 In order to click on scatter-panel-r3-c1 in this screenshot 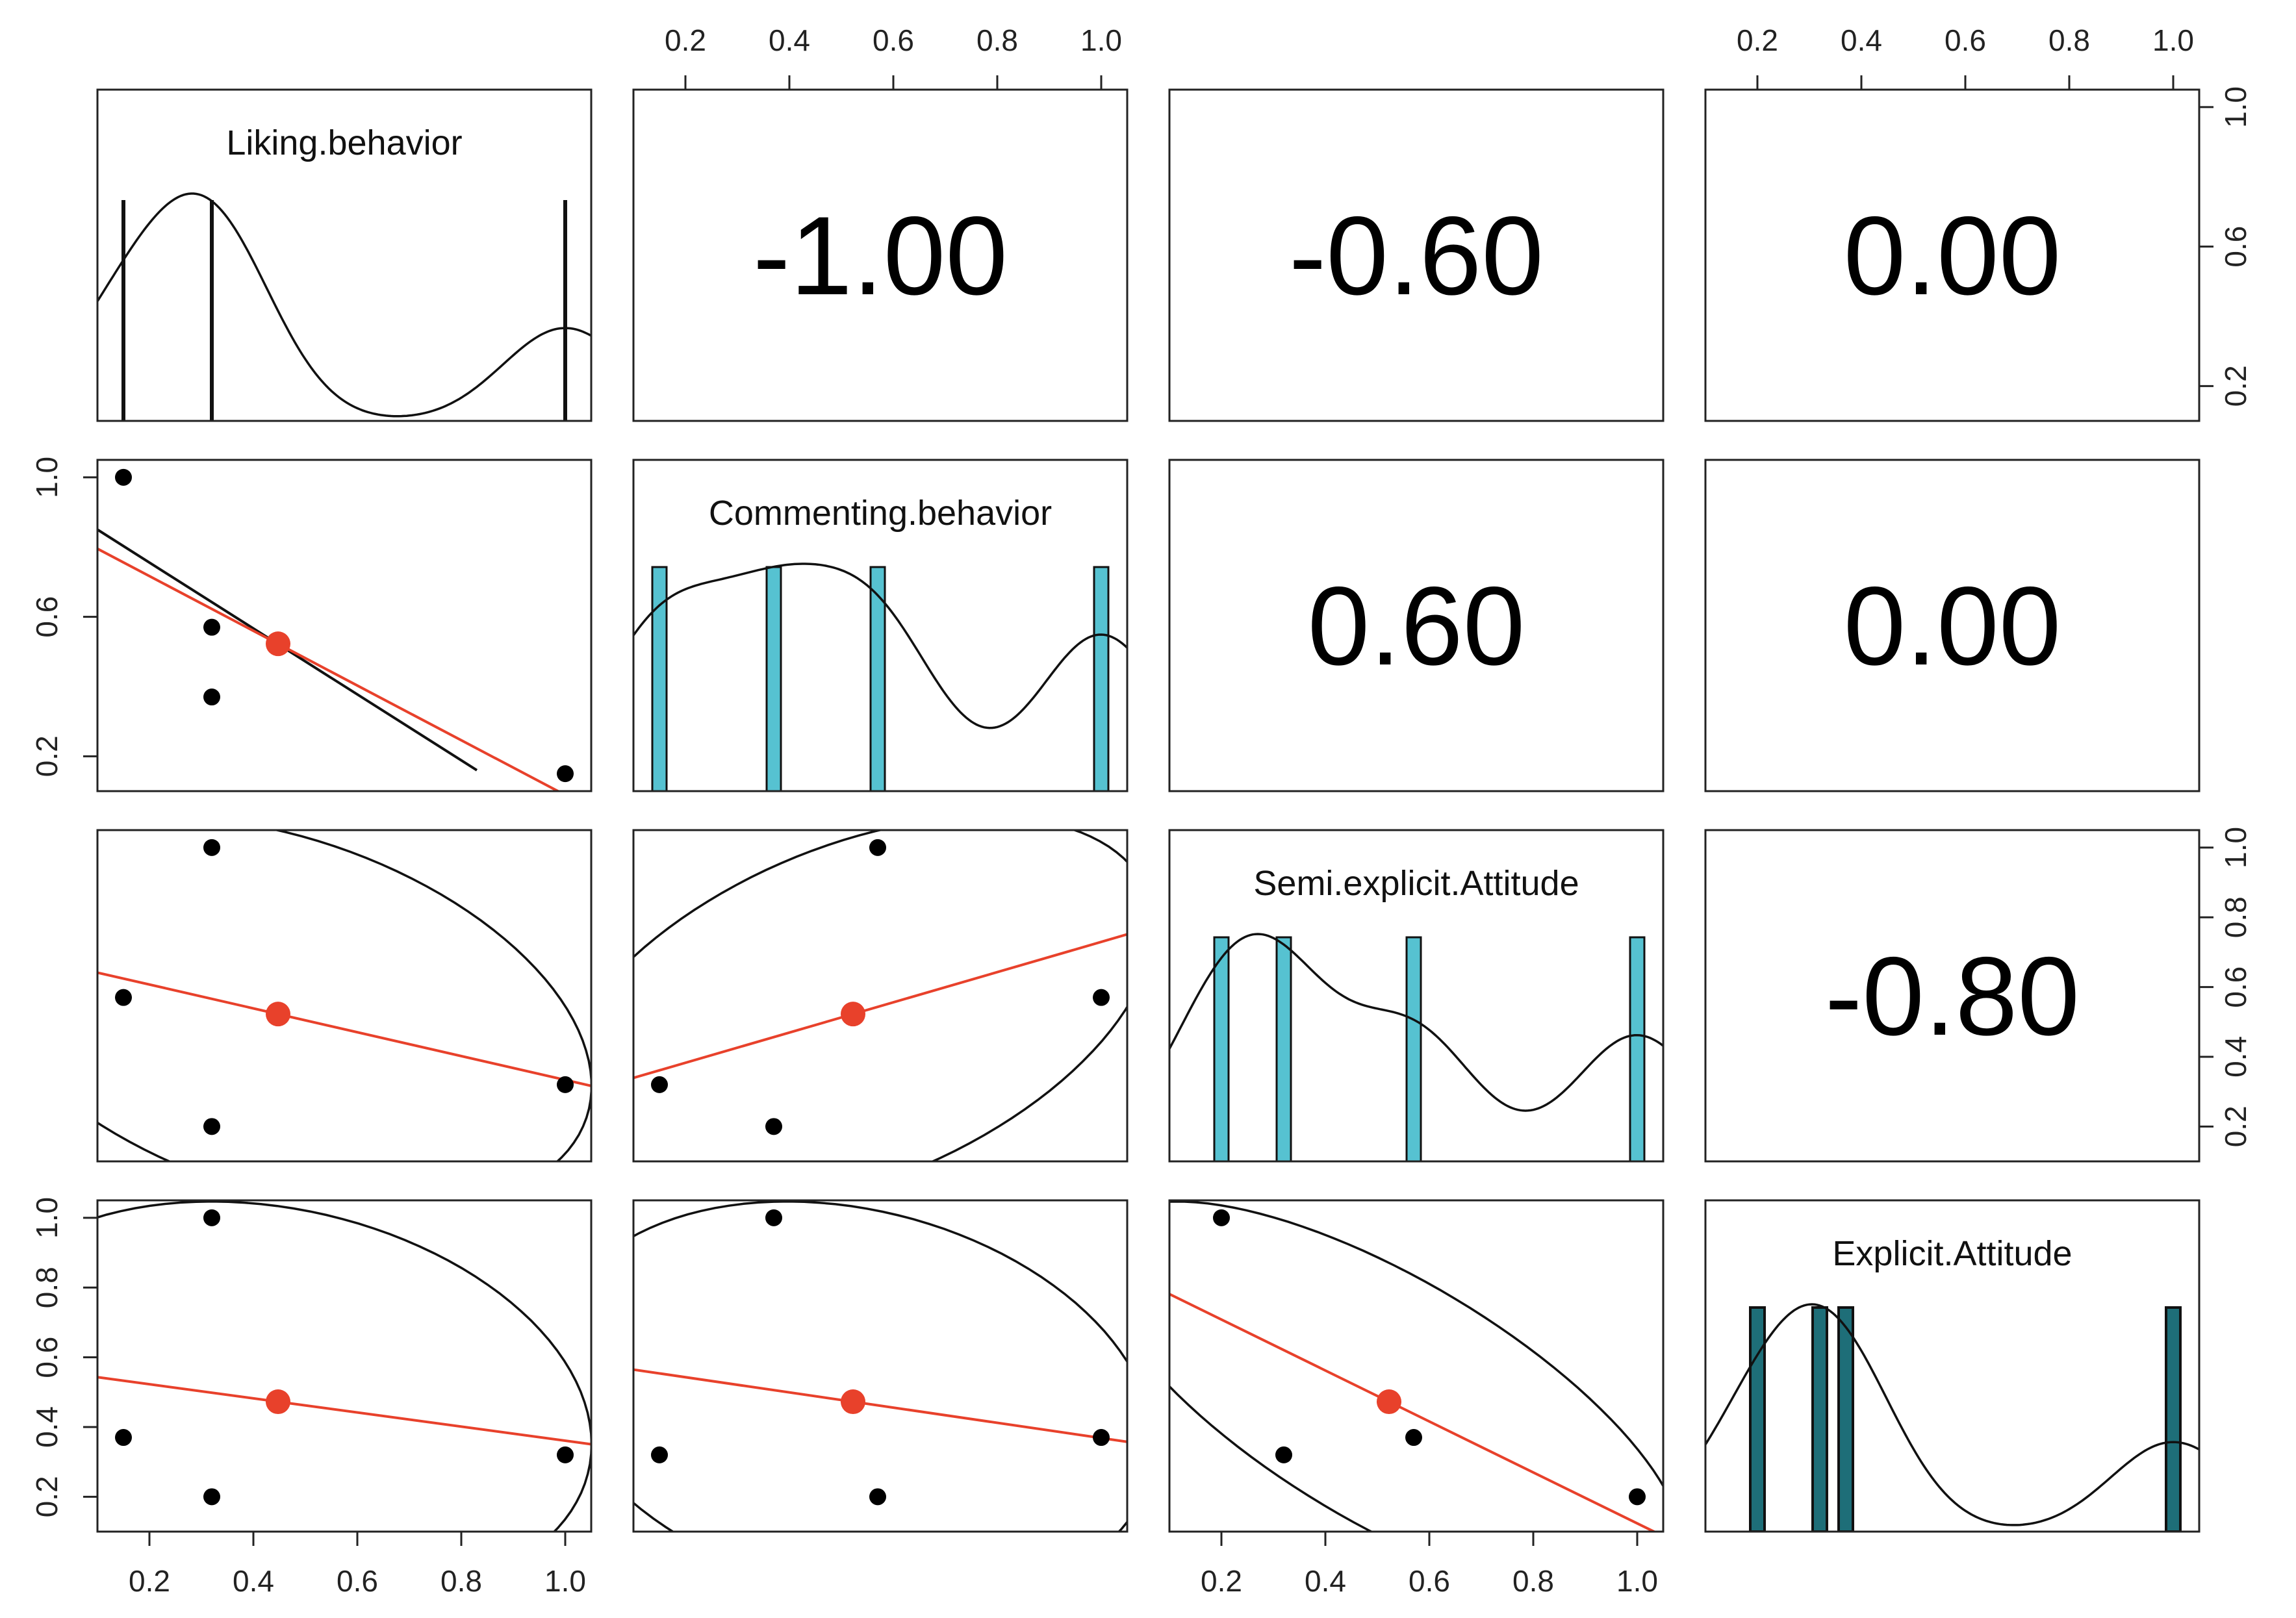, I will do `click(344, 995)`.